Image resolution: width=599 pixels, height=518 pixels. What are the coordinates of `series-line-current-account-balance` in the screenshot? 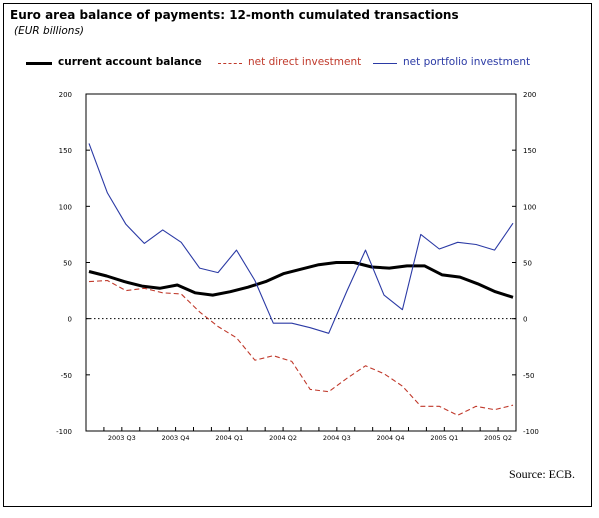 It's located at (301, 280).